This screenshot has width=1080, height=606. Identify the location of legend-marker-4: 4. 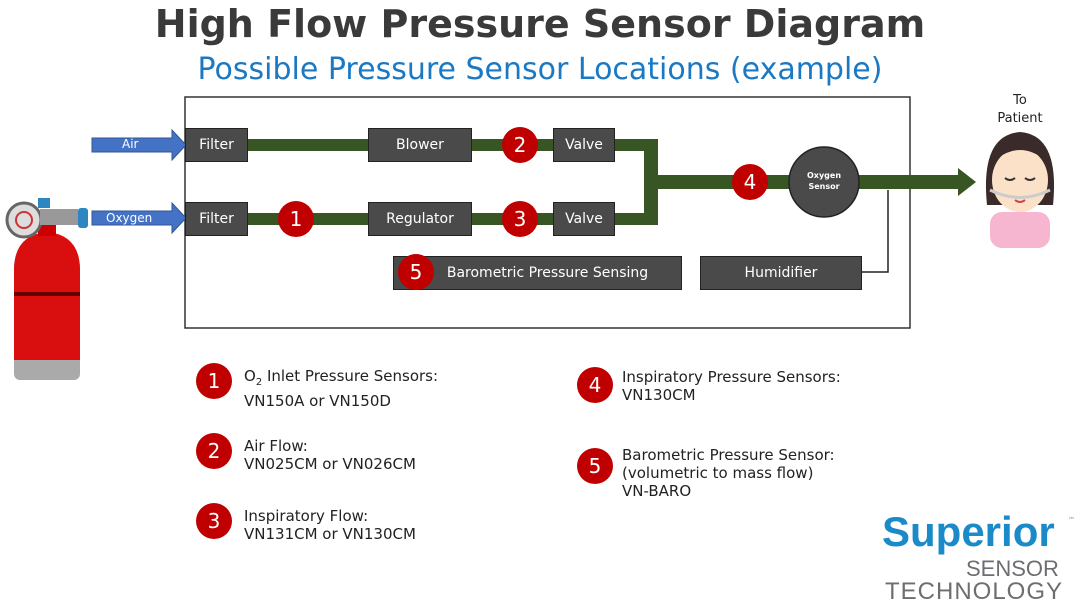
(595, 385).